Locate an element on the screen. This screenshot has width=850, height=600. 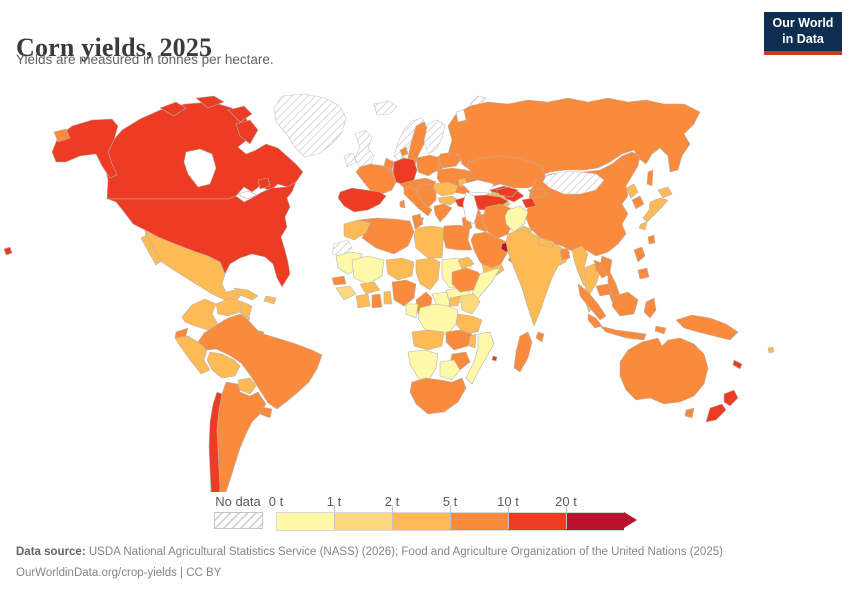
region-baffin-island is located at coordinates (247, 132).